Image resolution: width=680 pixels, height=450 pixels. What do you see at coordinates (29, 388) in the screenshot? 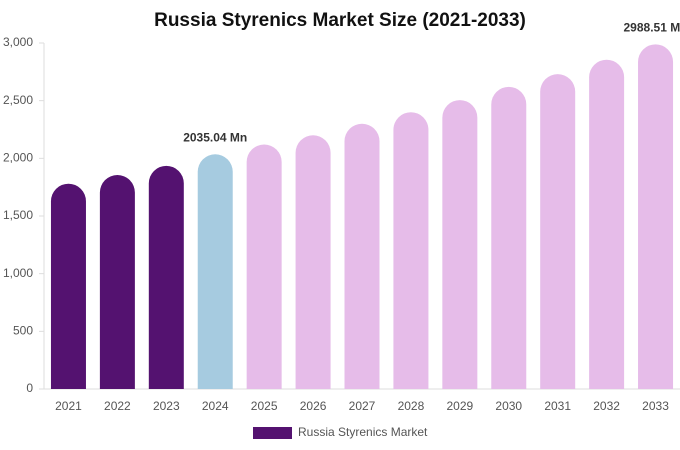
I see `y-tick-label: 0` at bounding box center [29, 388].